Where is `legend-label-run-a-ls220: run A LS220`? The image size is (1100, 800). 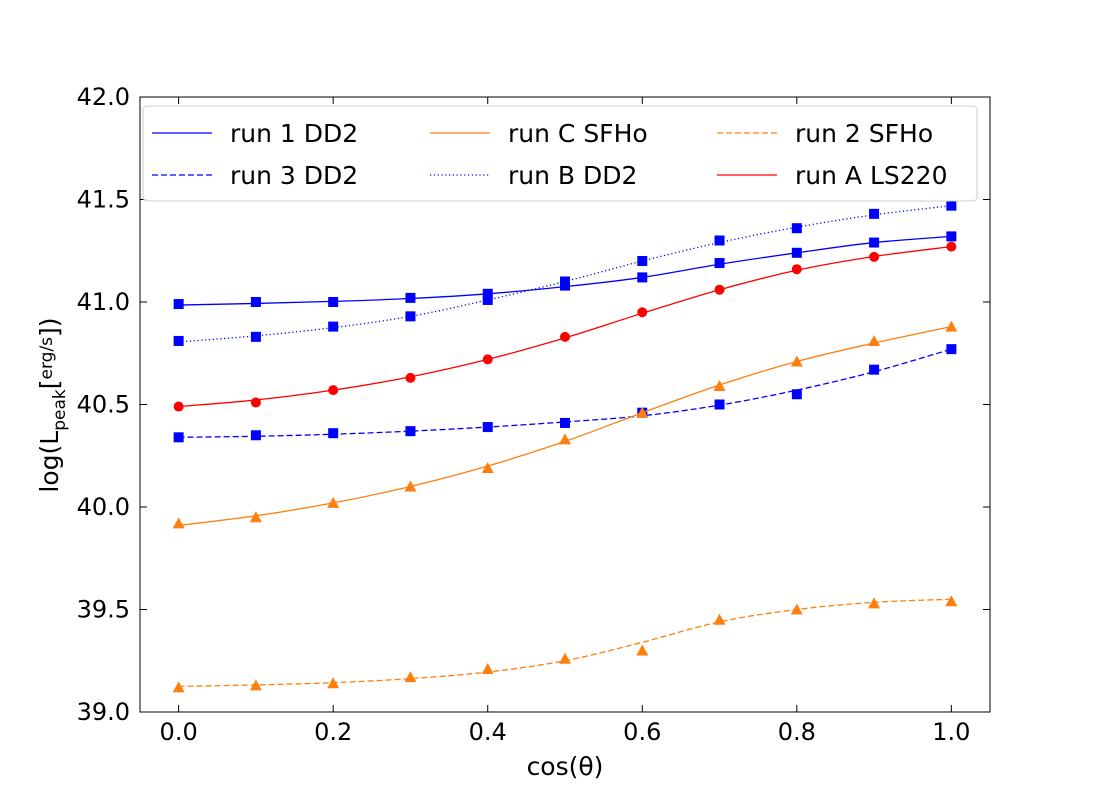
legend-label-run-a-ls220: run A LS220 is located at coordinates (871, 175).